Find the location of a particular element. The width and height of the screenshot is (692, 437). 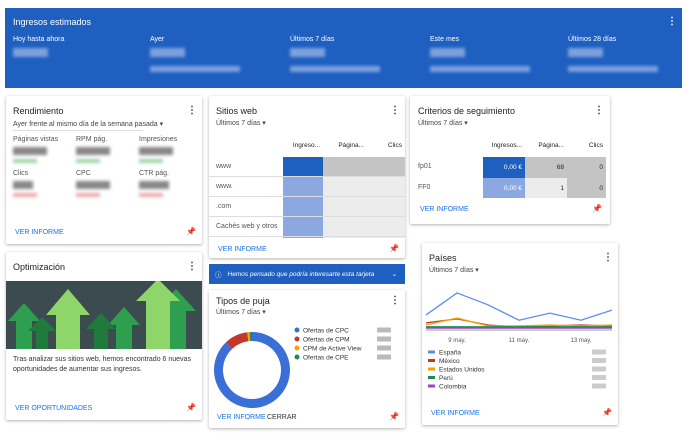

x-tick-label: 9 may. is located at coordinates (457, 341).